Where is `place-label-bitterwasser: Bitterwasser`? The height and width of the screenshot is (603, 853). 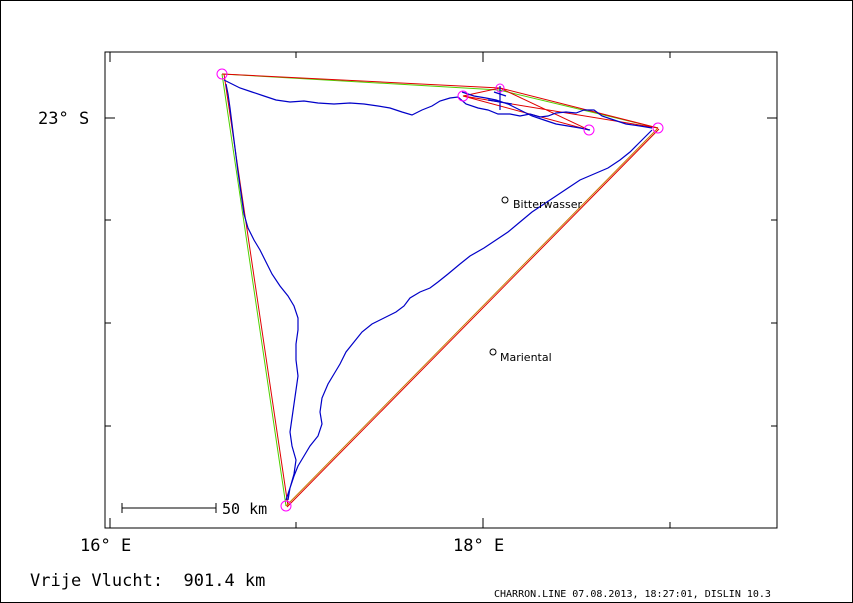
place-label-bitterwasser: Bitterwasser is located at coordinates (547, 204).